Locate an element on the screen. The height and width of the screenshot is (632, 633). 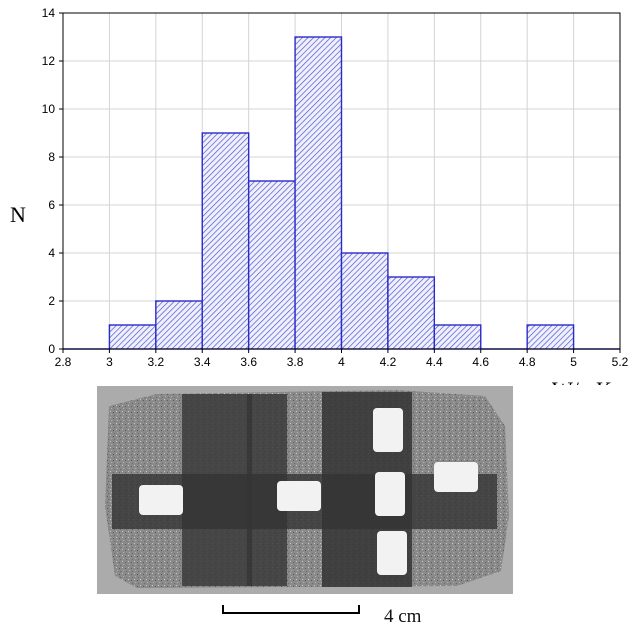
x-axis-label: W/mK is located at coordinates (582, 381).